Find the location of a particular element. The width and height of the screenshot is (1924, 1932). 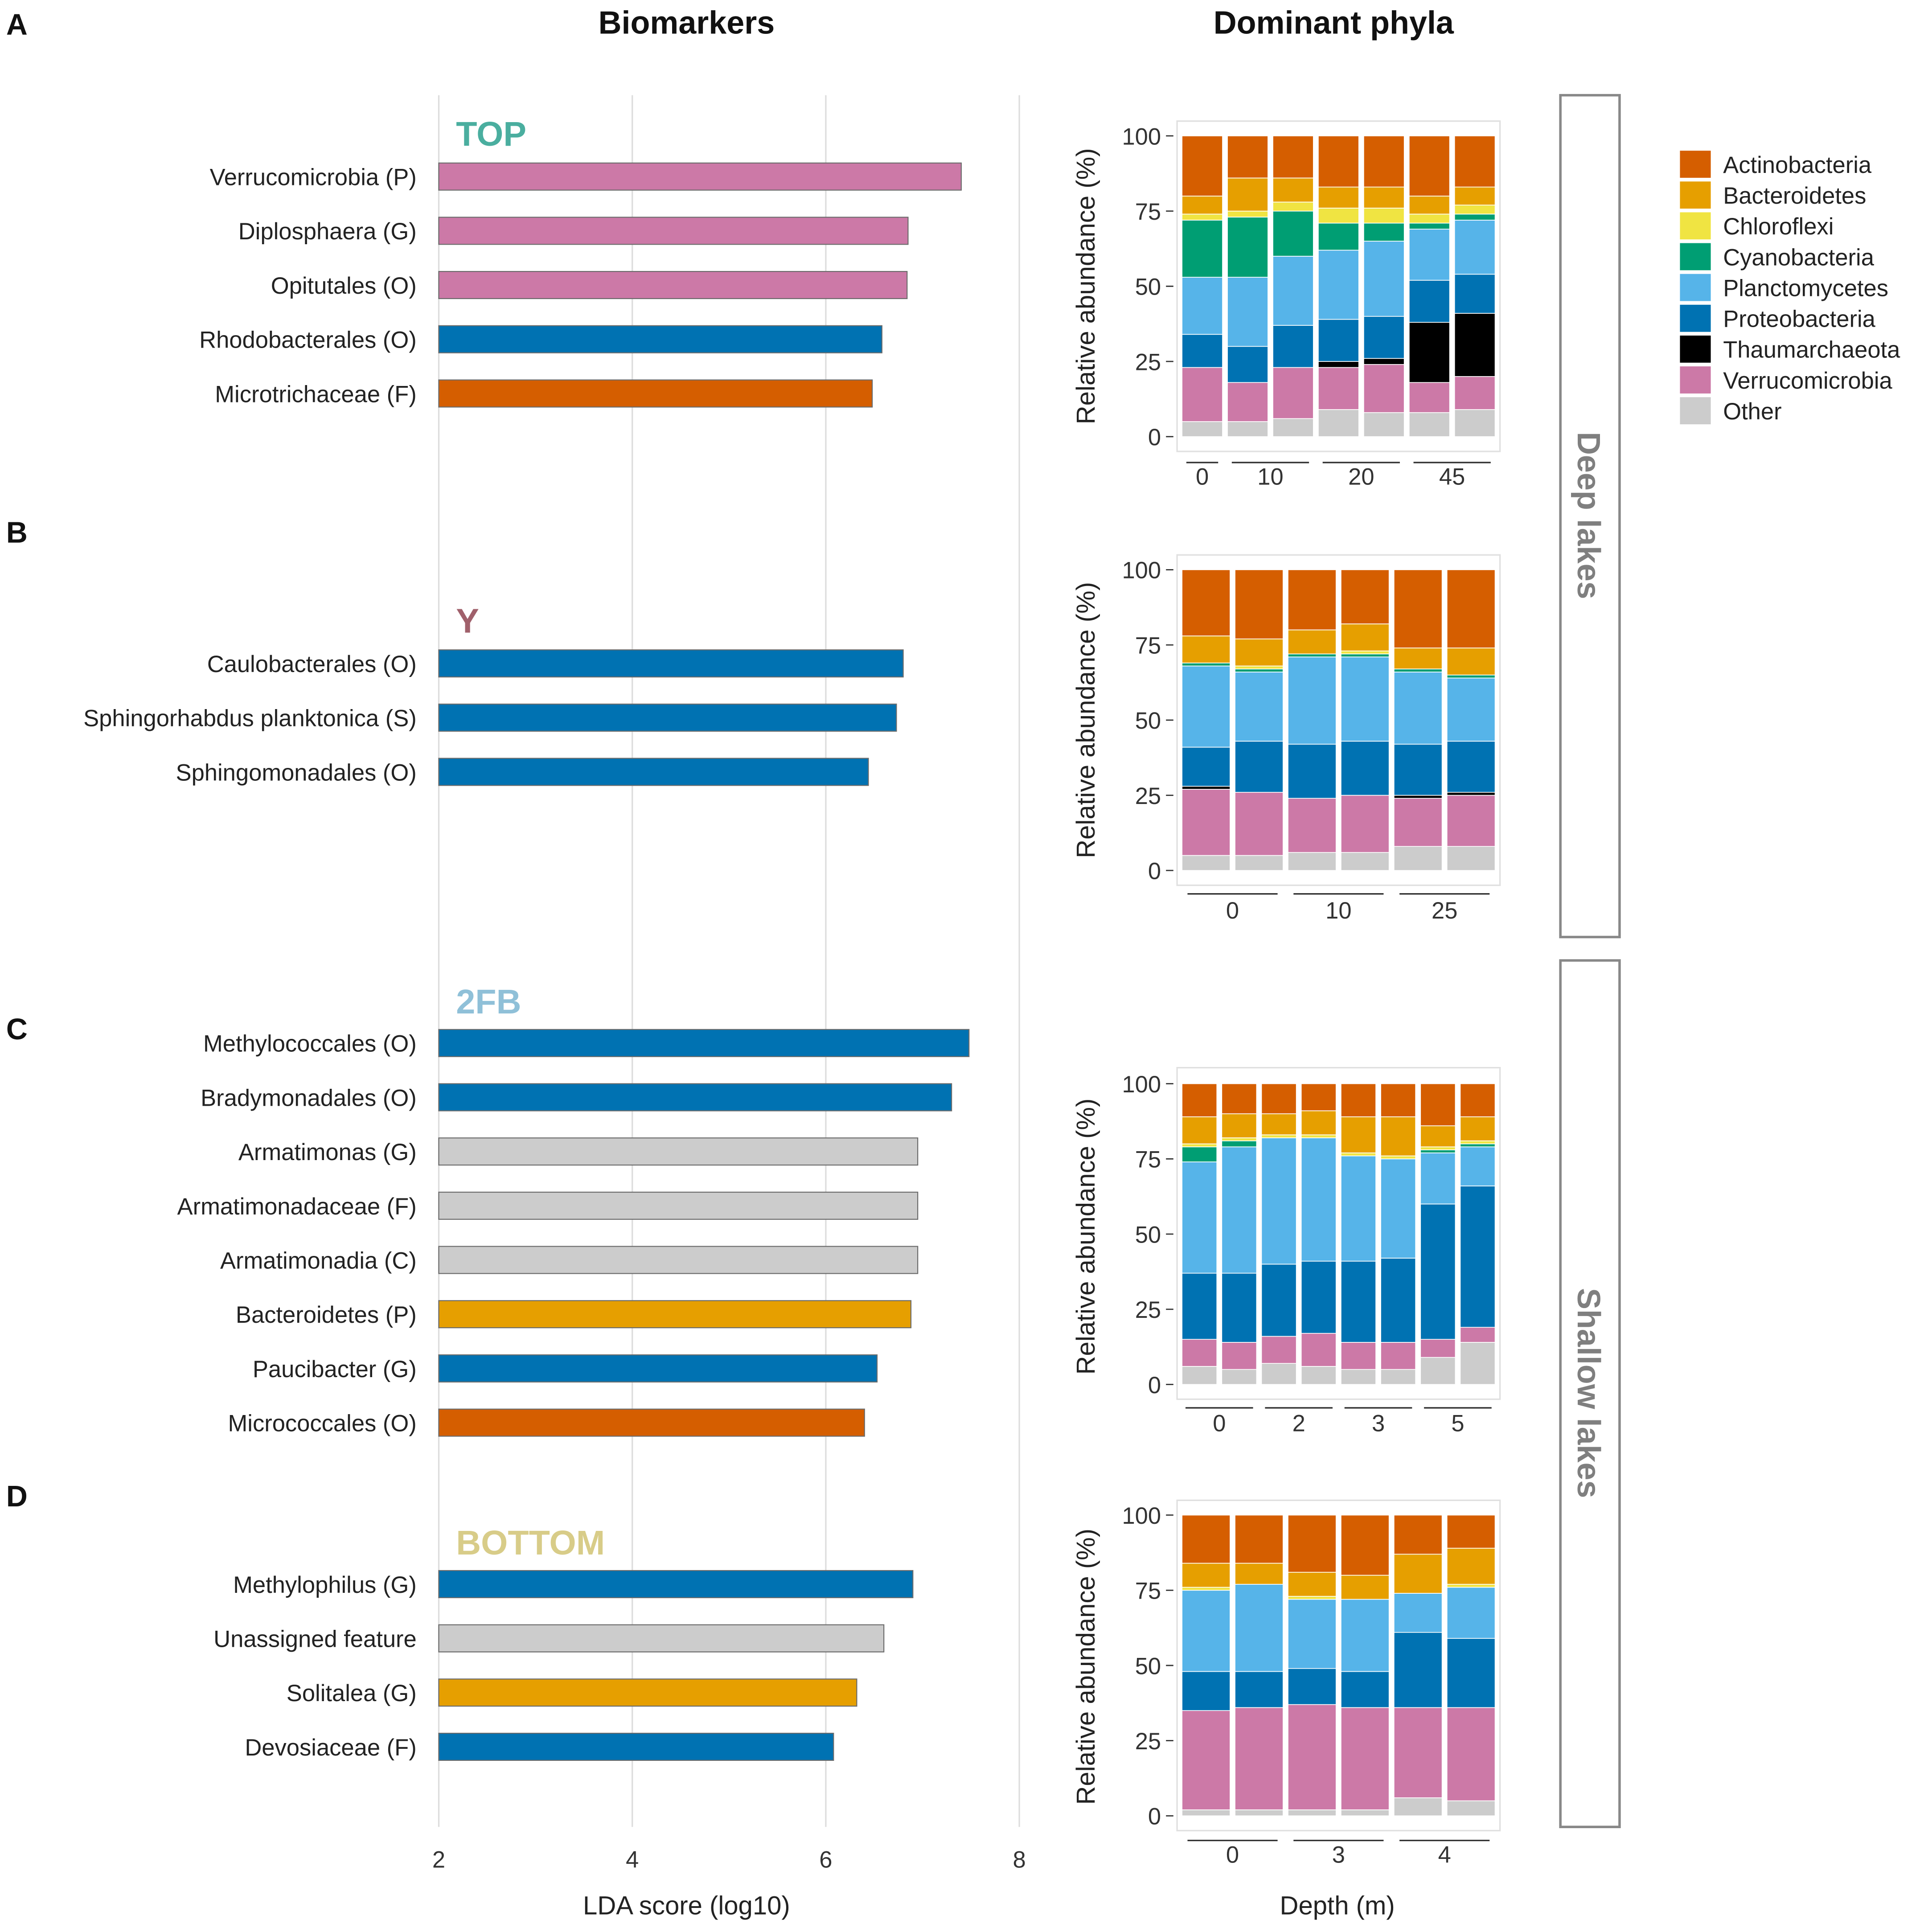

lda-group-label: Y is located at coordinates (468, 621).